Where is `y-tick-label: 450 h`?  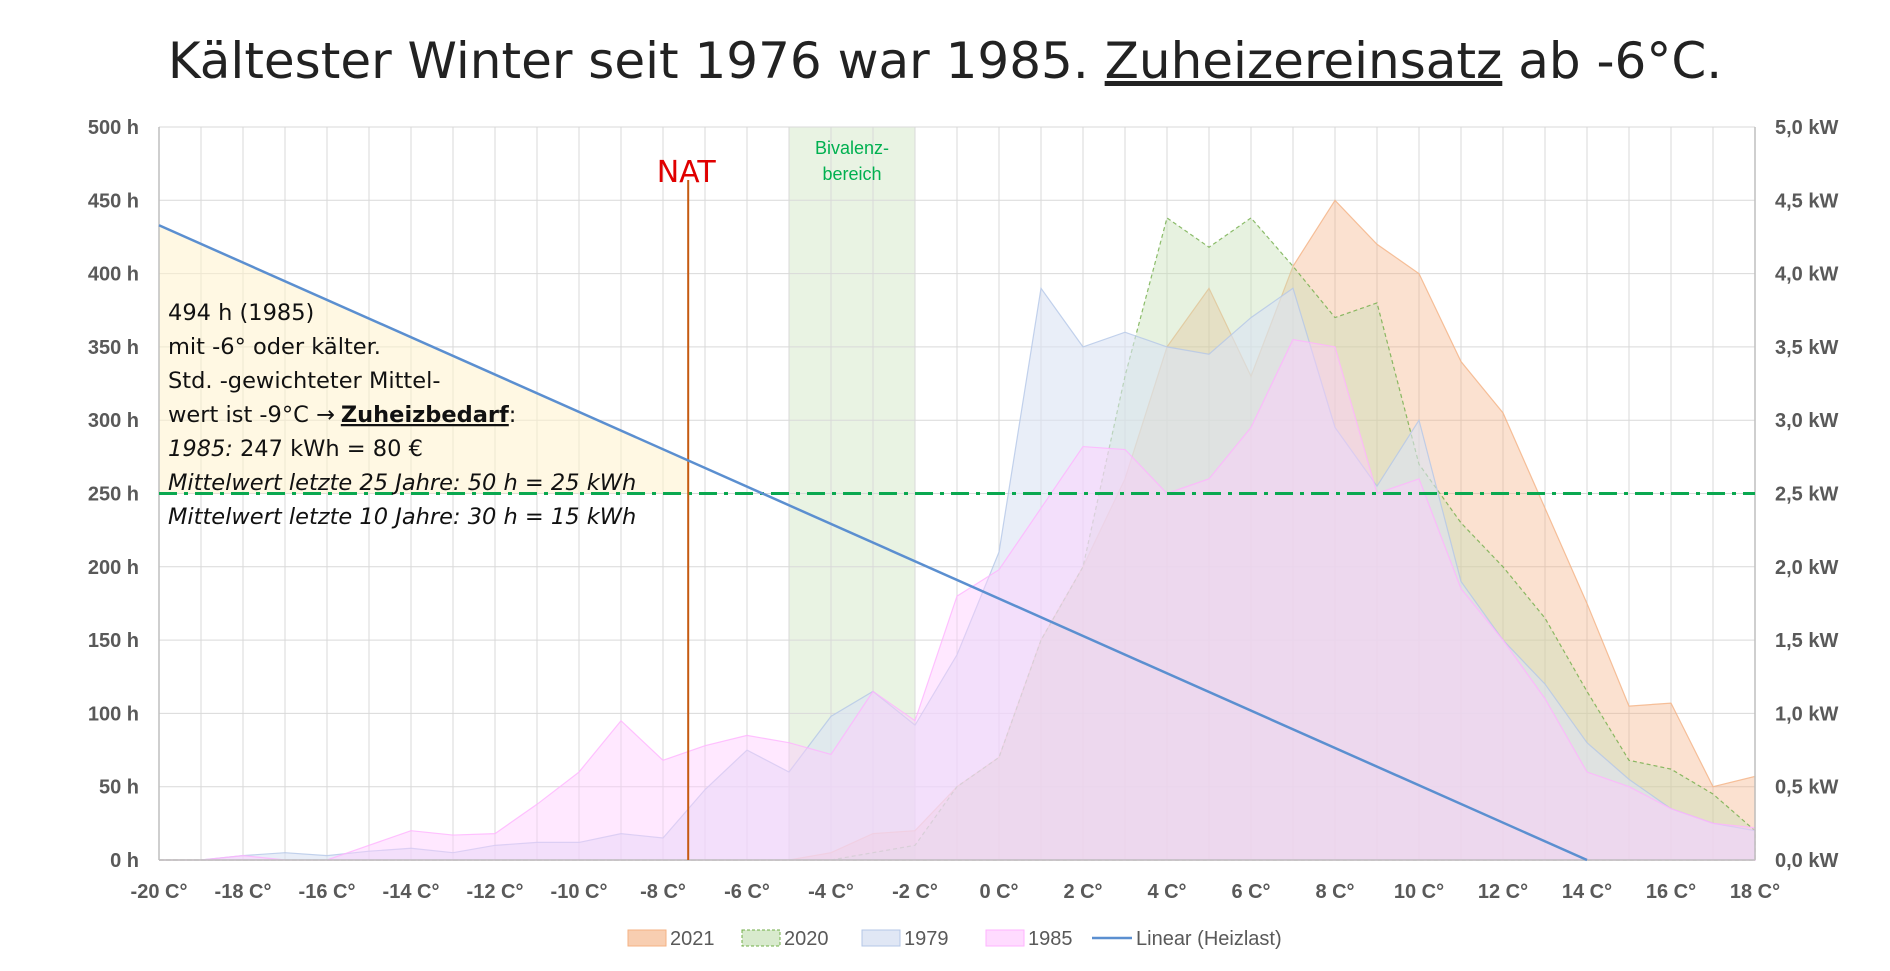 y-tick-label: 450 h is located at coordinates (113, 201).